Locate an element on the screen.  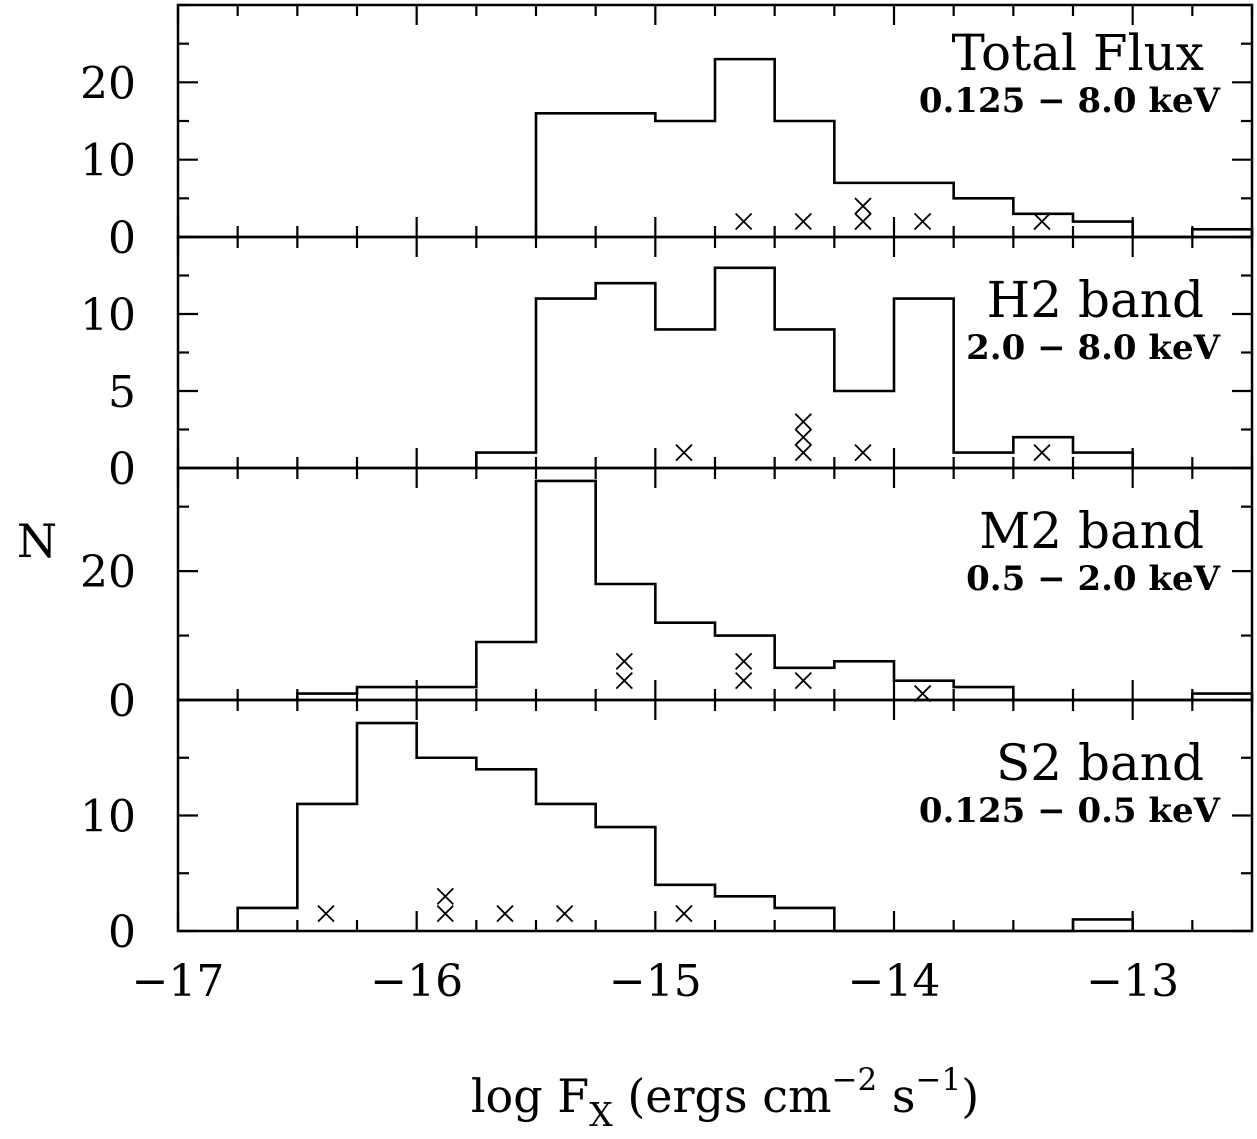
x-tick-label: −15 is located at coordinates (655, 981).